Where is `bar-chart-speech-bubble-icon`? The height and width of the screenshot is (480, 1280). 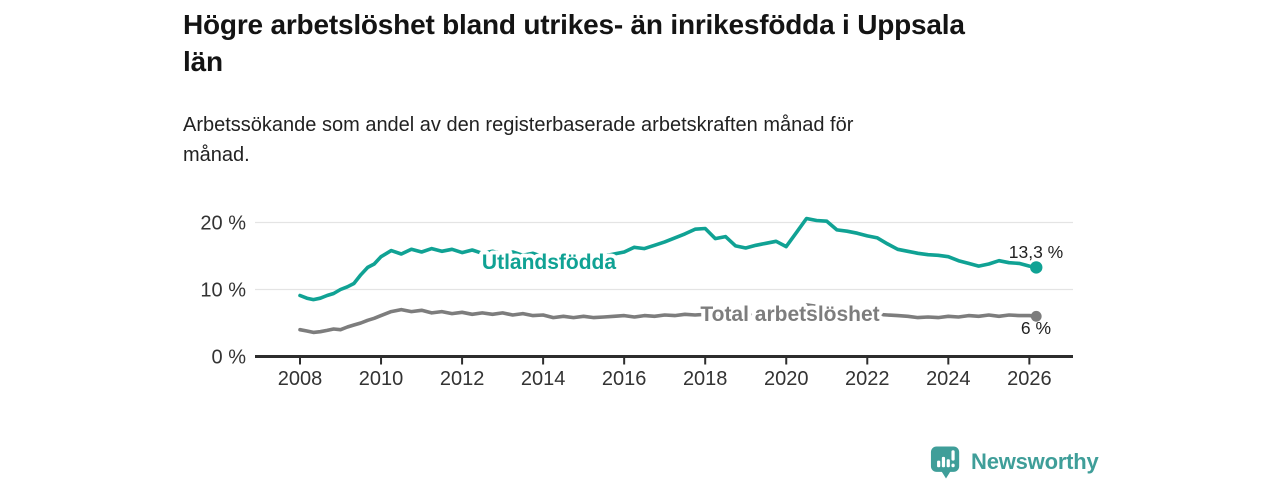 bar-chart-speech-bubble-icon is located at coordinates (945, 462).